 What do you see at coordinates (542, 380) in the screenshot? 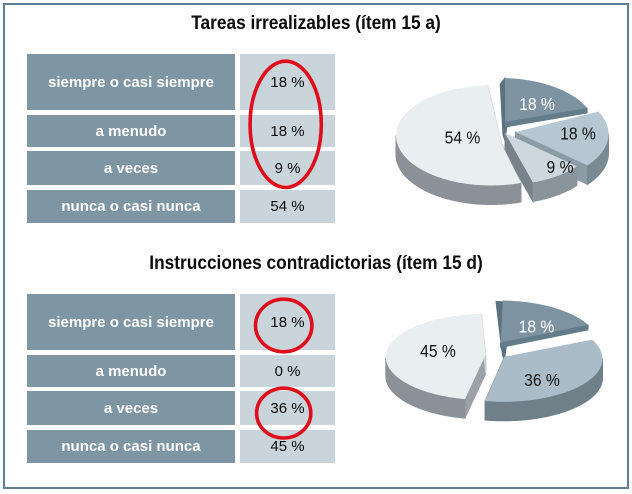
I see `svg-text: 36 %` at bounding box center [542, 380].